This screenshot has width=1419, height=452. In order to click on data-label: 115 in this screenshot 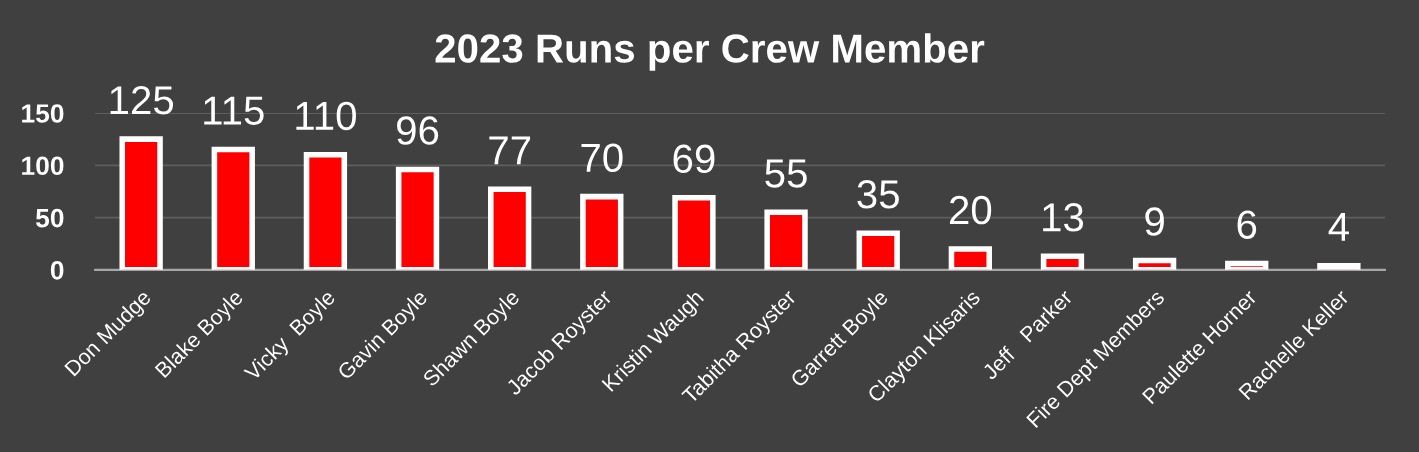, I will do `click(234, 110)`.